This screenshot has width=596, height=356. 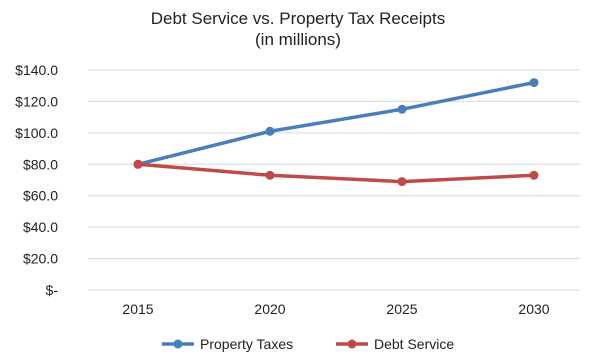 What do you see at coordinates (40, 227) in the screenshot?
I see `y-tick-label: $40.0` at bounding box center [40, 227].